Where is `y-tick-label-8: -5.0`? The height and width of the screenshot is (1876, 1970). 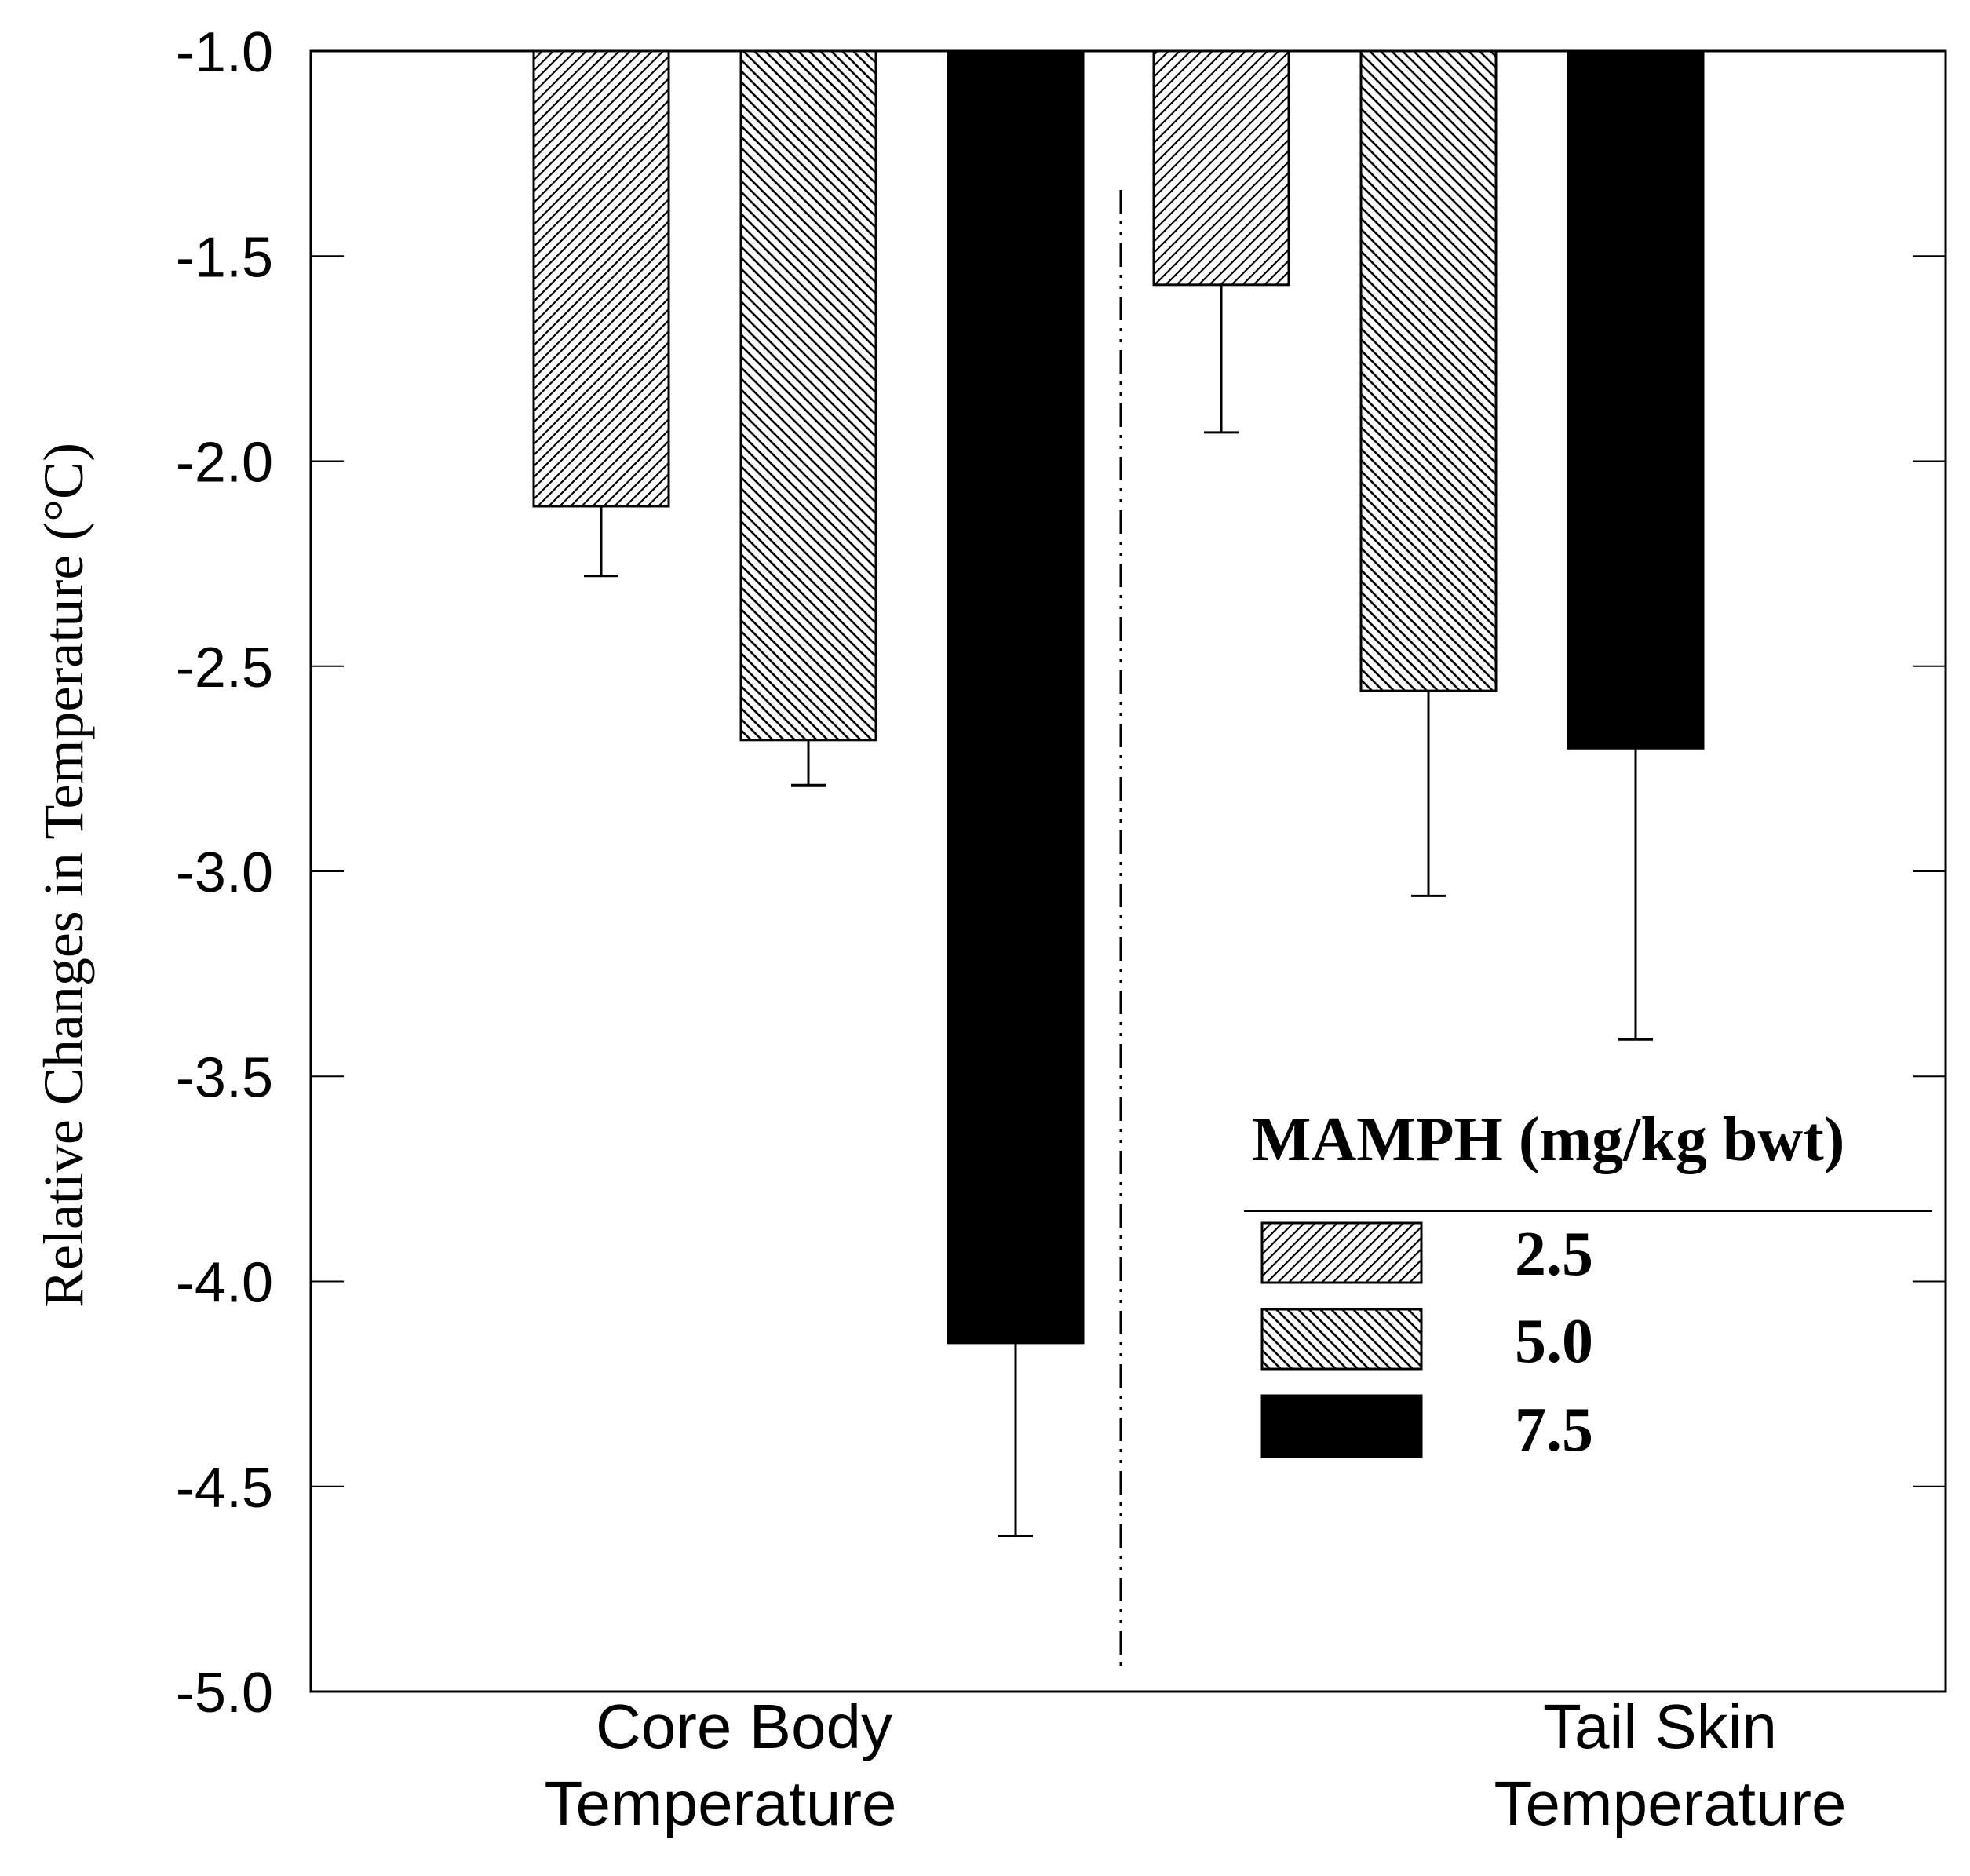
y-tick-label-8: -5.0 is located at coordinates (224, 1694).